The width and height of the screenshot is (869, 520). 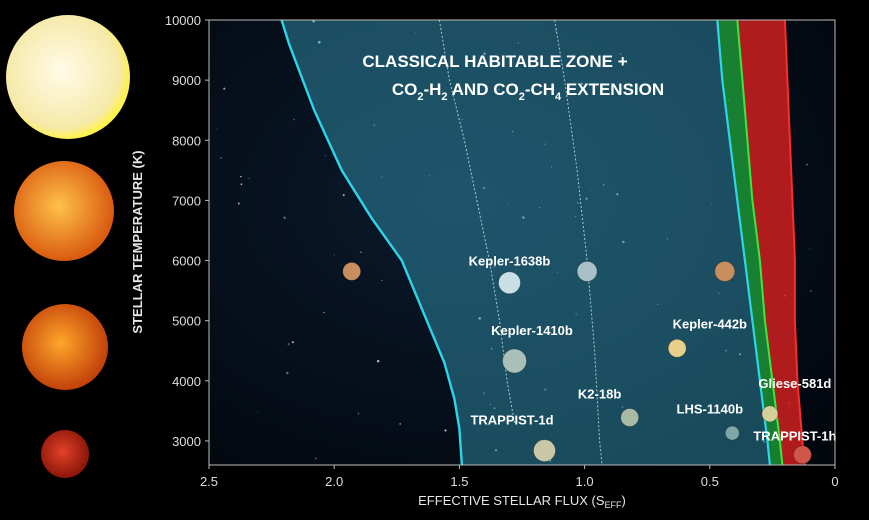 What do you see at coordinates (743, 242) in the screenshot?
I see `outer-edge-line` at bounding box center [743, 242].